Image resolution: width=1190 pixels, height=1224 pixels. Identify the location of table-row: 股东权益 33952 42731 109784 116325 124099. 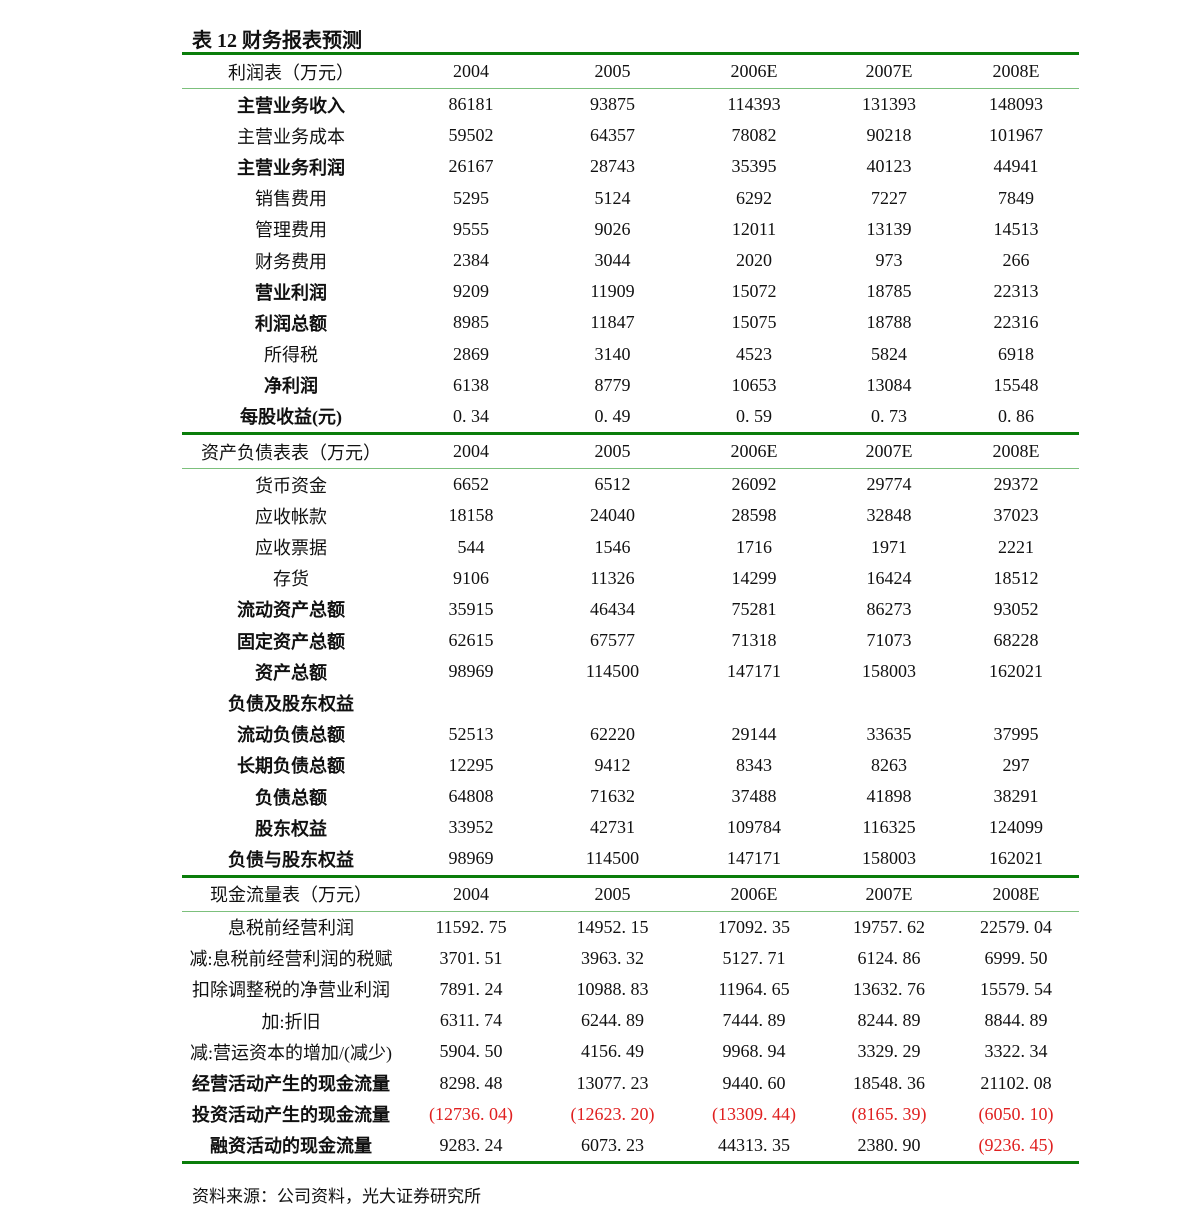
(630, 827).